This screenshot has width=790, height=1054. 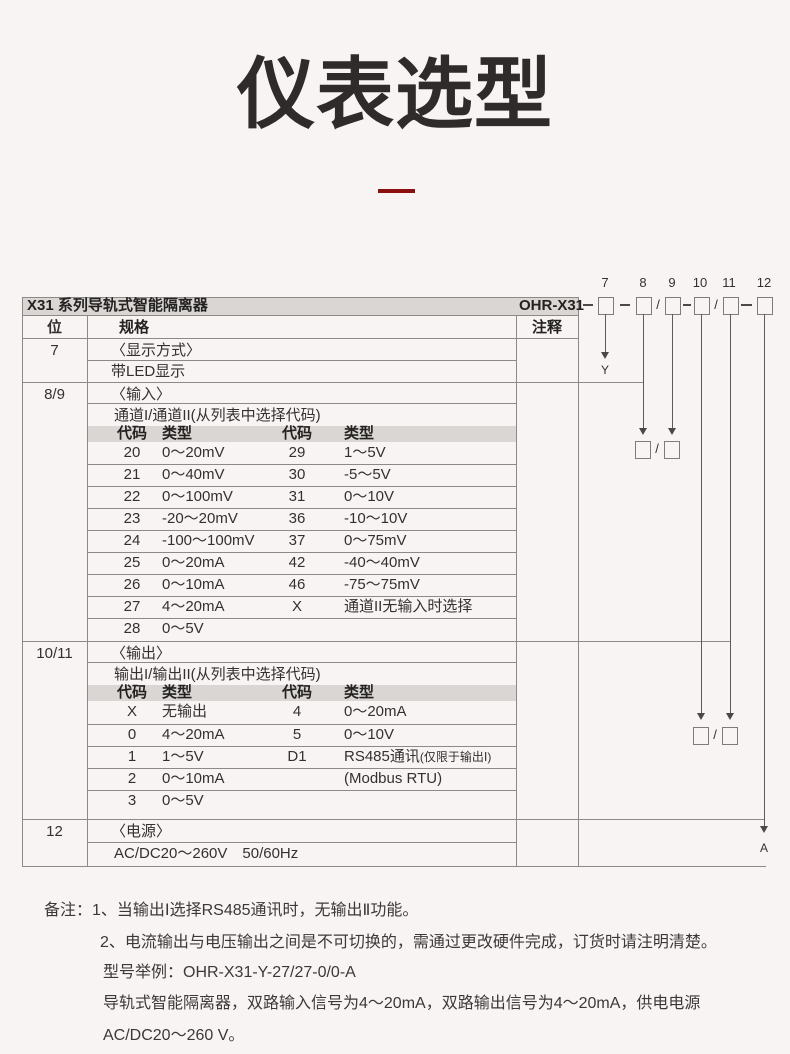 I want to click on title-underline, so click(x=396, y=191).